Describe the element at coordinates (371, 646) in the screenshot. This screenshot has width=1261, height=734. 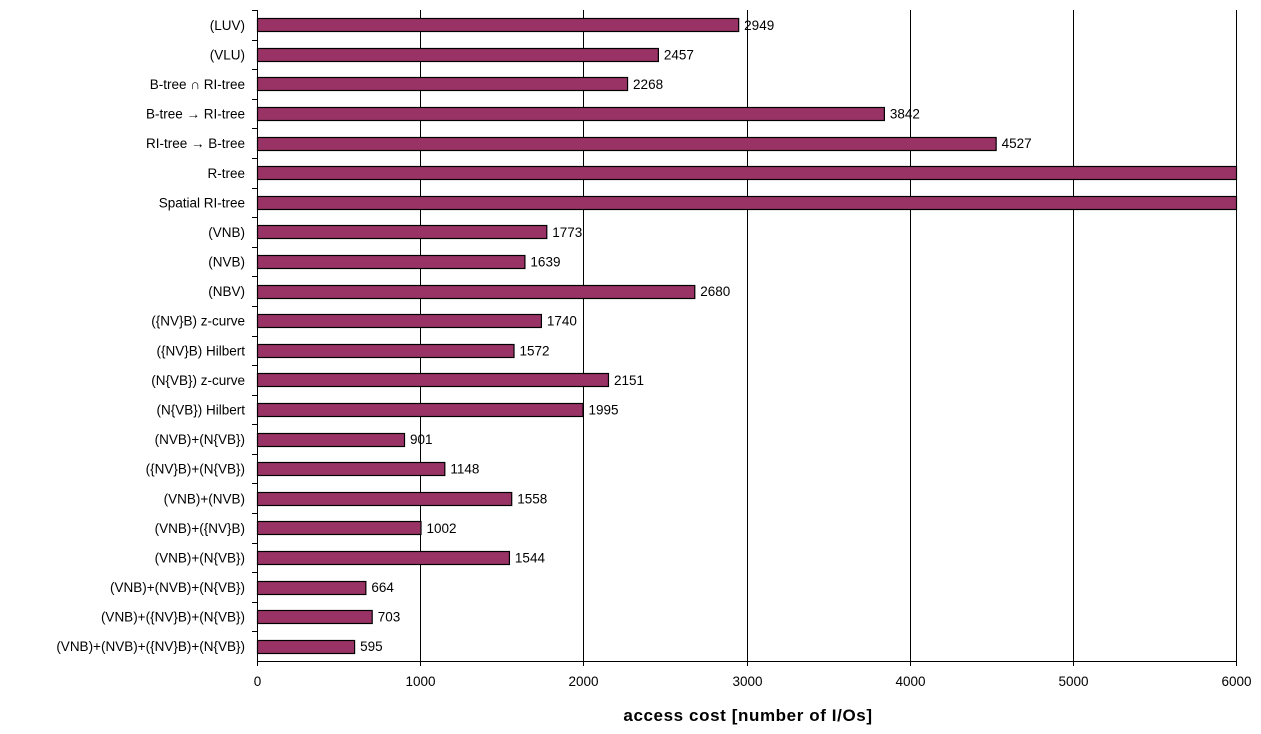
I see `value-label: 595` at that location.